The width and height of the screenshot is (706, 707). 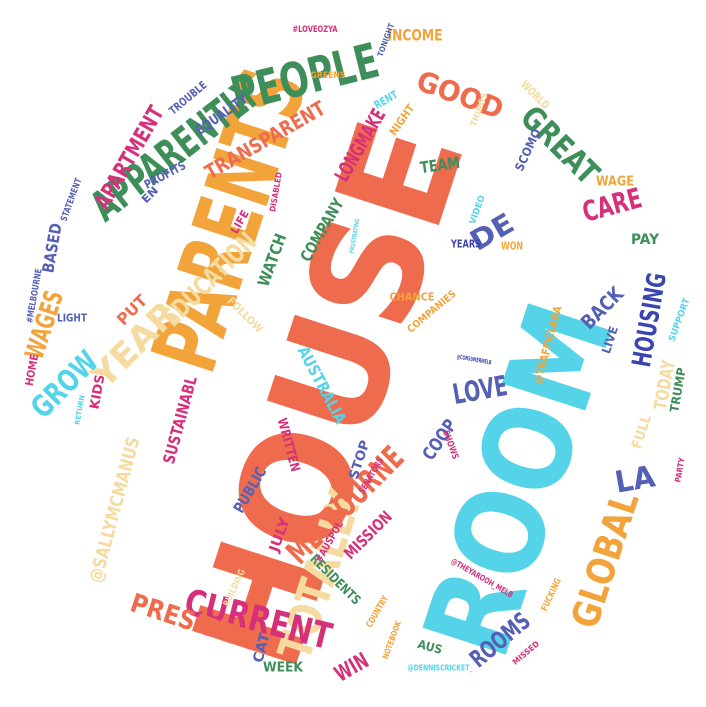 What do you see at coordinates (315, 30) in the screenshot?
I see `word-loveozya: #LOVEOZYA` at bounding box center [315, 30].